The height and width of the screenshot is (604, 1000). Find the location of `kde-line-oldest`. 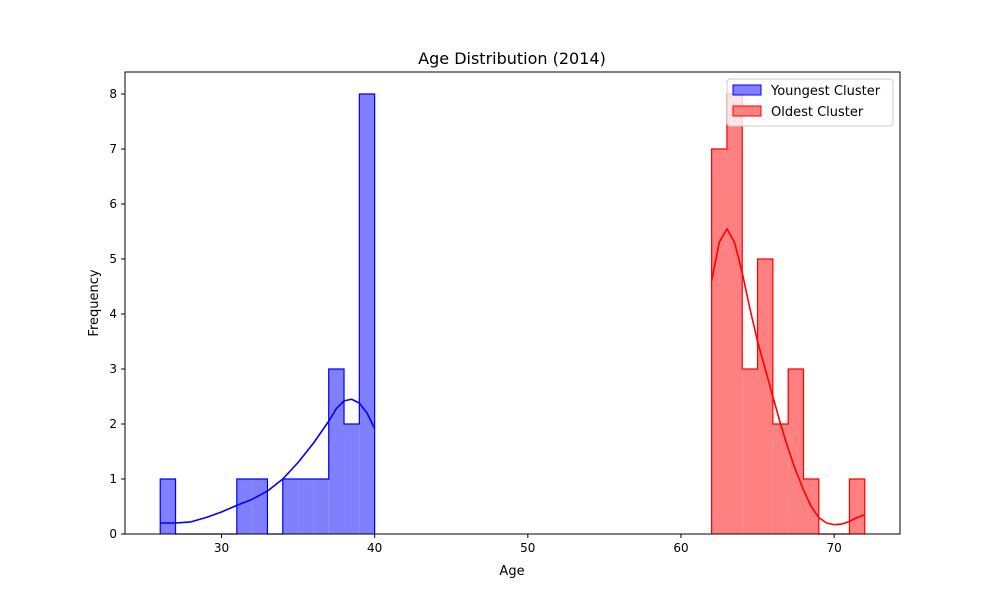

kde-line-oldest is located at coordinates (788, 376).